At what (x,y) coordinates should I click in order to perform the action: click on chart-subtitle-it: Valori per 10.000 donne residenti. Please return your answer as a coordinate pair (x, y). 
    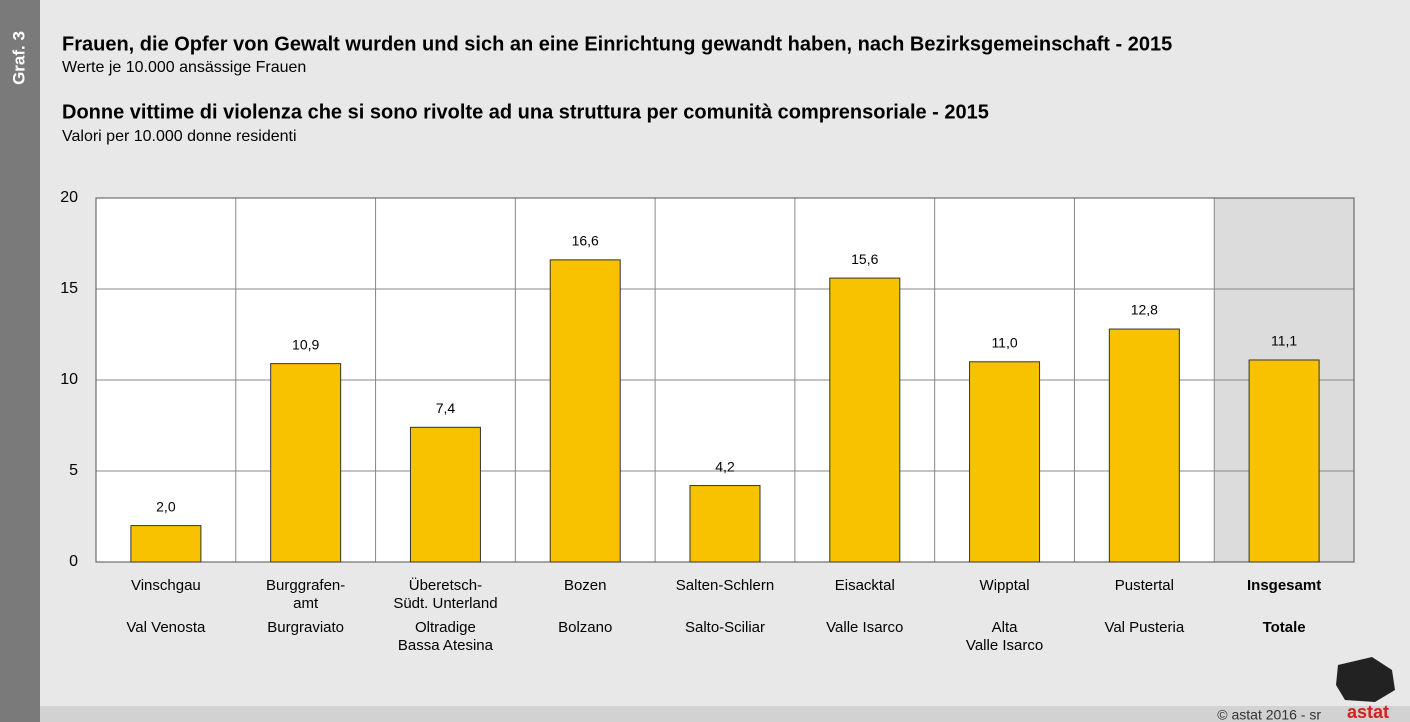
    Looking at the image, I should click on (179, 136).